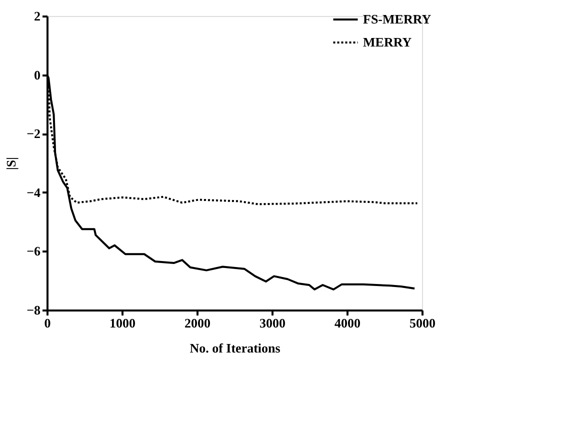 This screenshot has height=421, width=562. Describe the element at coordinates (37, 74) in the screenshot. I see `y-tick-label: 0` at that location.